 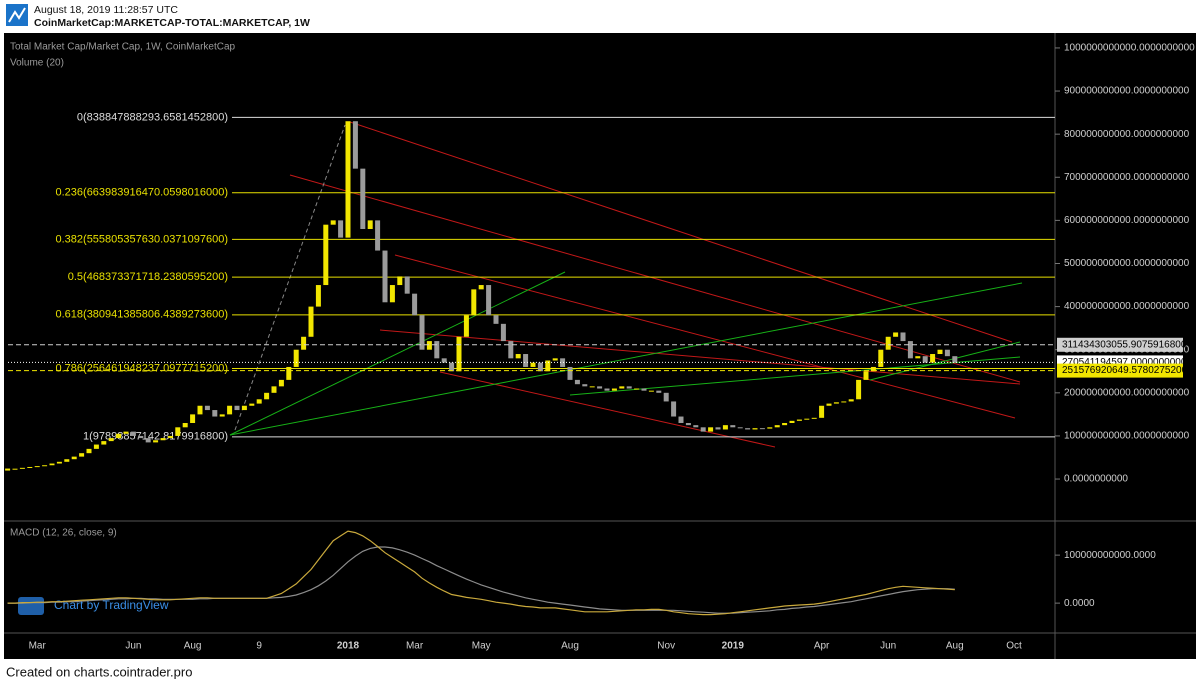 What do you see at coordinates (155, 437) in the screenshot?
I see `fib-label: 1(97898857142.8179916800)` at bounding box center [155, 437].